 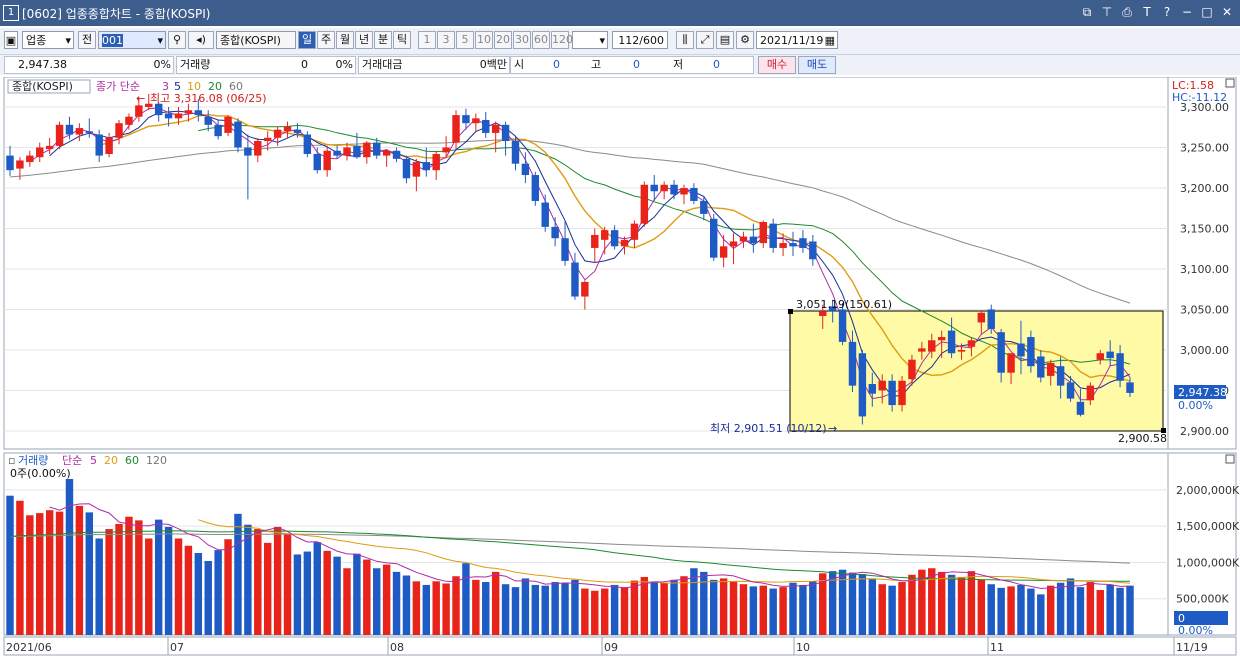 I want to click on market-select: 업종 ▾, so click(x=48, y=40).